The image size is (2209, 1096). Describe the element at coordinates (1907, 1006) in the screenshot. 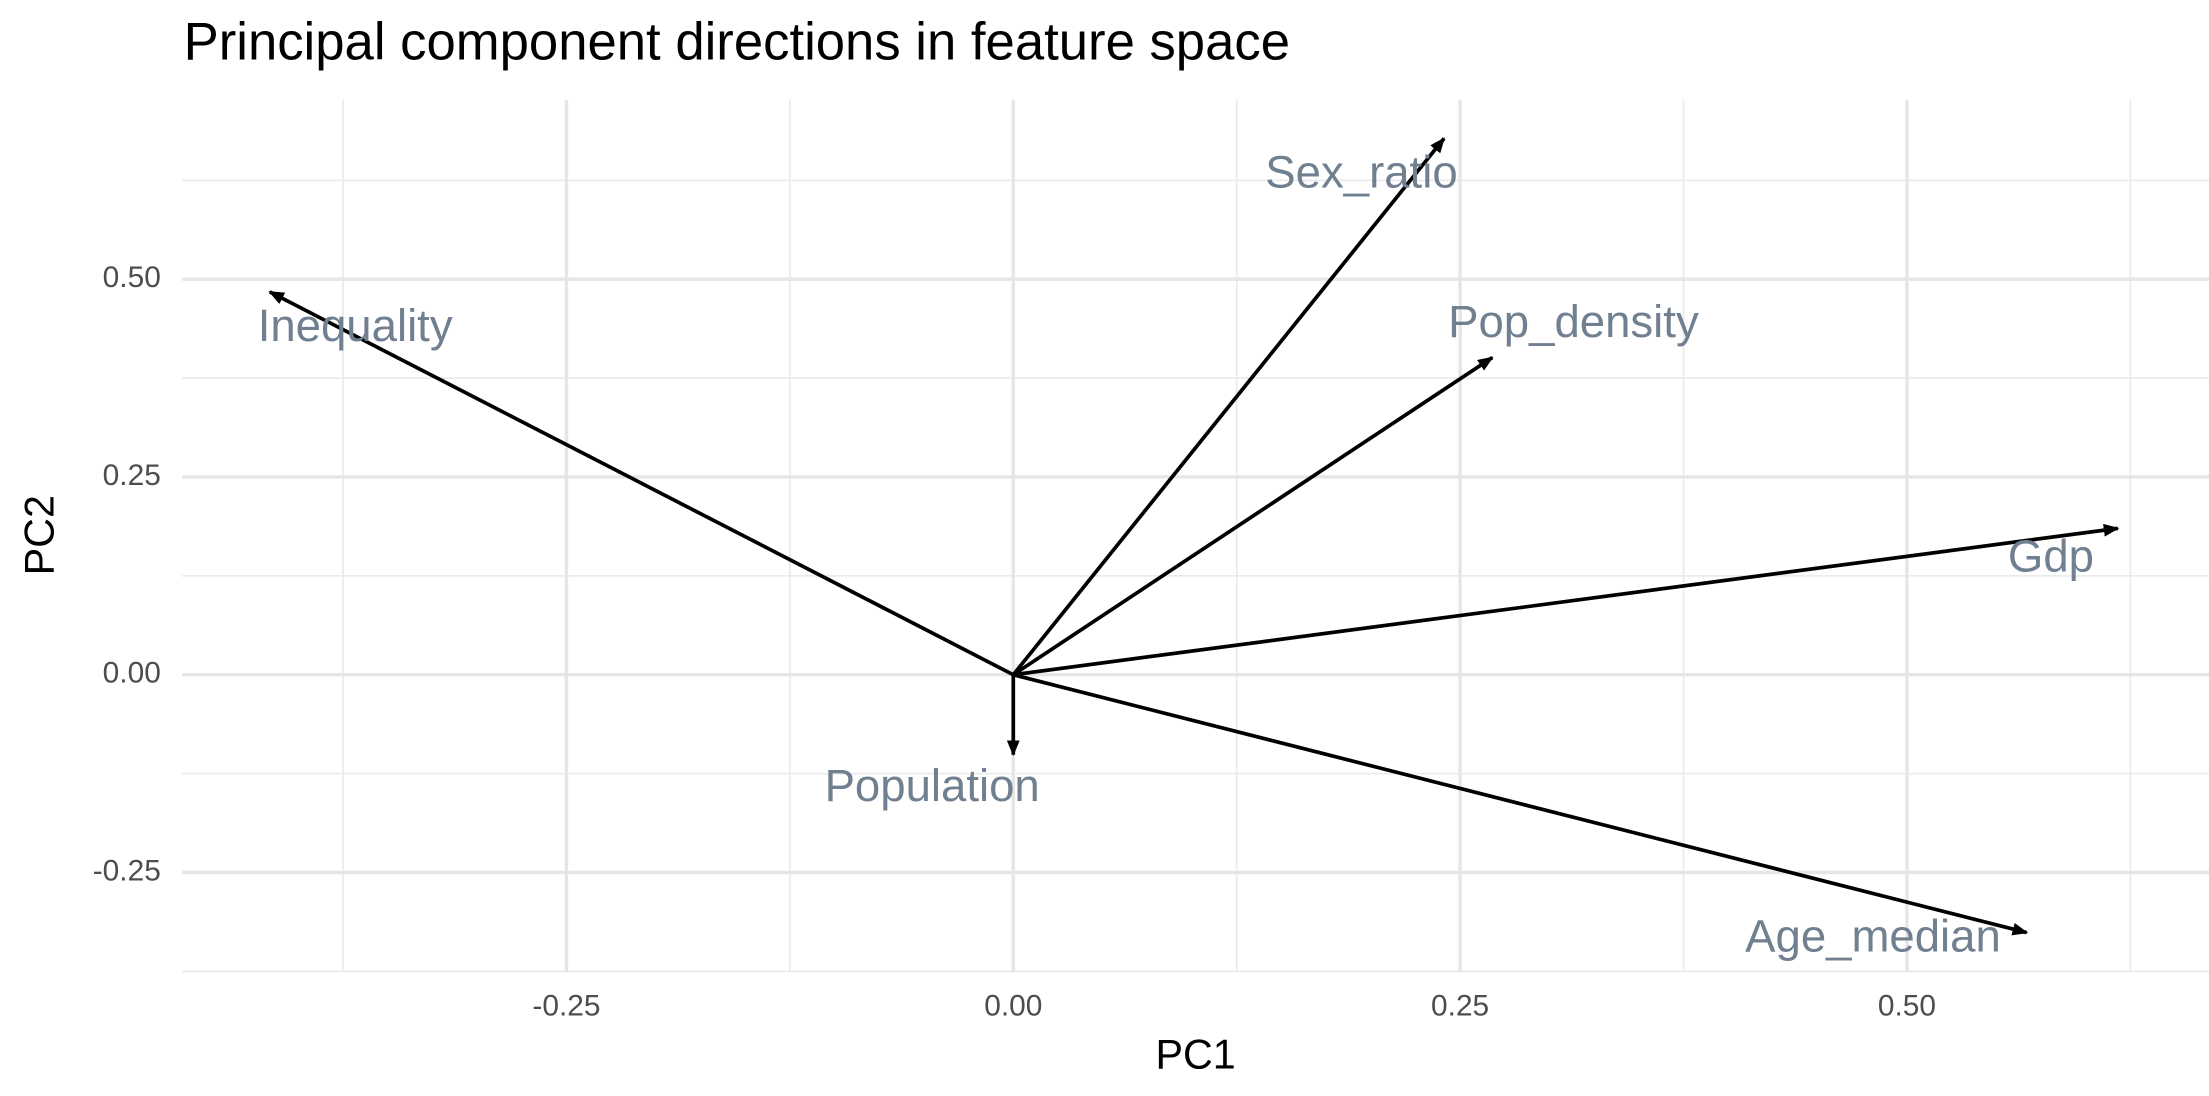

I see `x-tick-label: 0.50` at that location.